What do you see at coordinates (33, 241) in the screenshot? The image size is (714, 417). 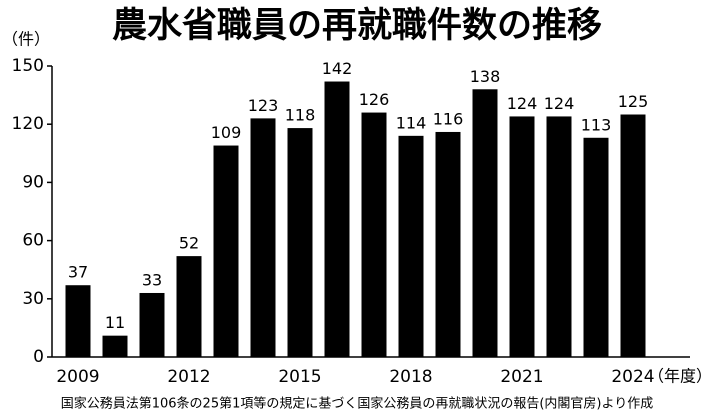 I see `y-tick-label: 60` at bounding box center [33, 241].